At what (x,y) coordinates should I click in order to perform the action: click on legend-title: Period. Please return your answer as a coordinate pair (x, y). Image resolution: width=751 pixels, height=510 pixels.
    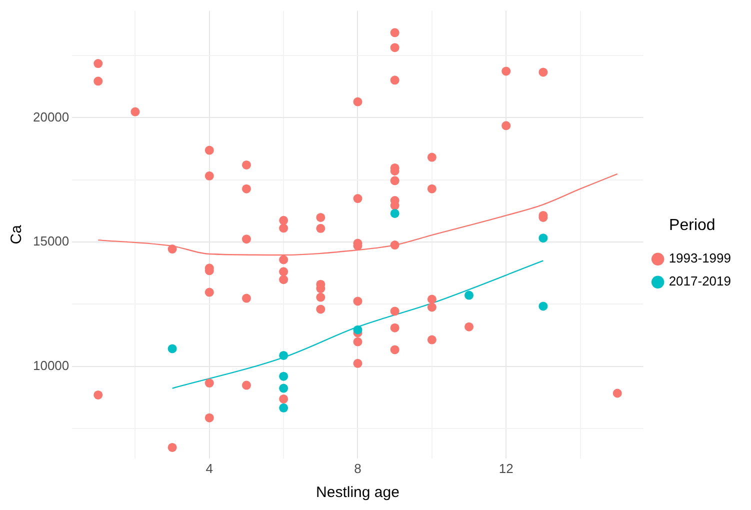
    Looking at the image, I should click on (692, 225).